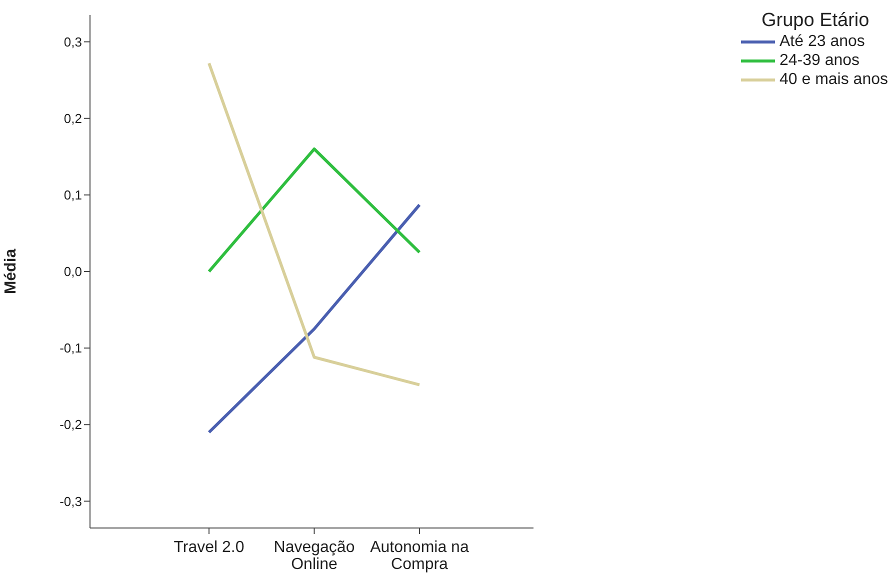 The image size is (890, 579). I want to click on x-tick-label: Navegação Online, so click(314, 556).